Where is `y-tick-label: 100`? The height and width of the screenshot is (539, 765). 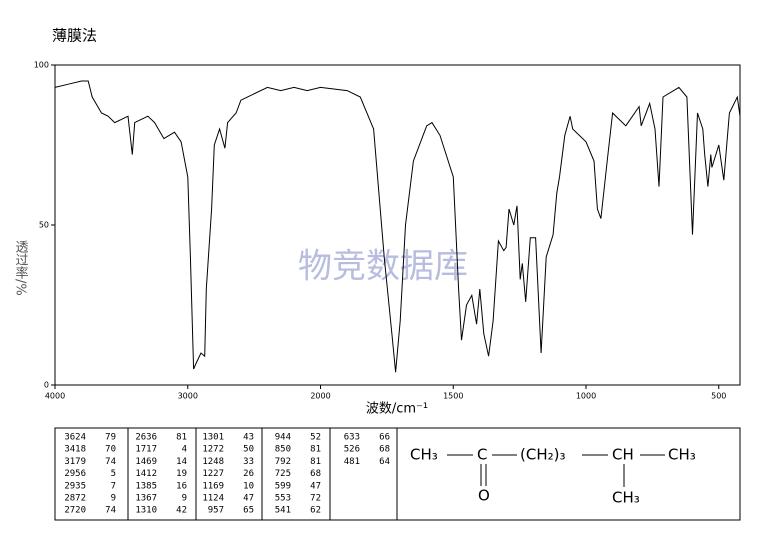
y-tick-label: 100 is located at coordinates (41, 65).